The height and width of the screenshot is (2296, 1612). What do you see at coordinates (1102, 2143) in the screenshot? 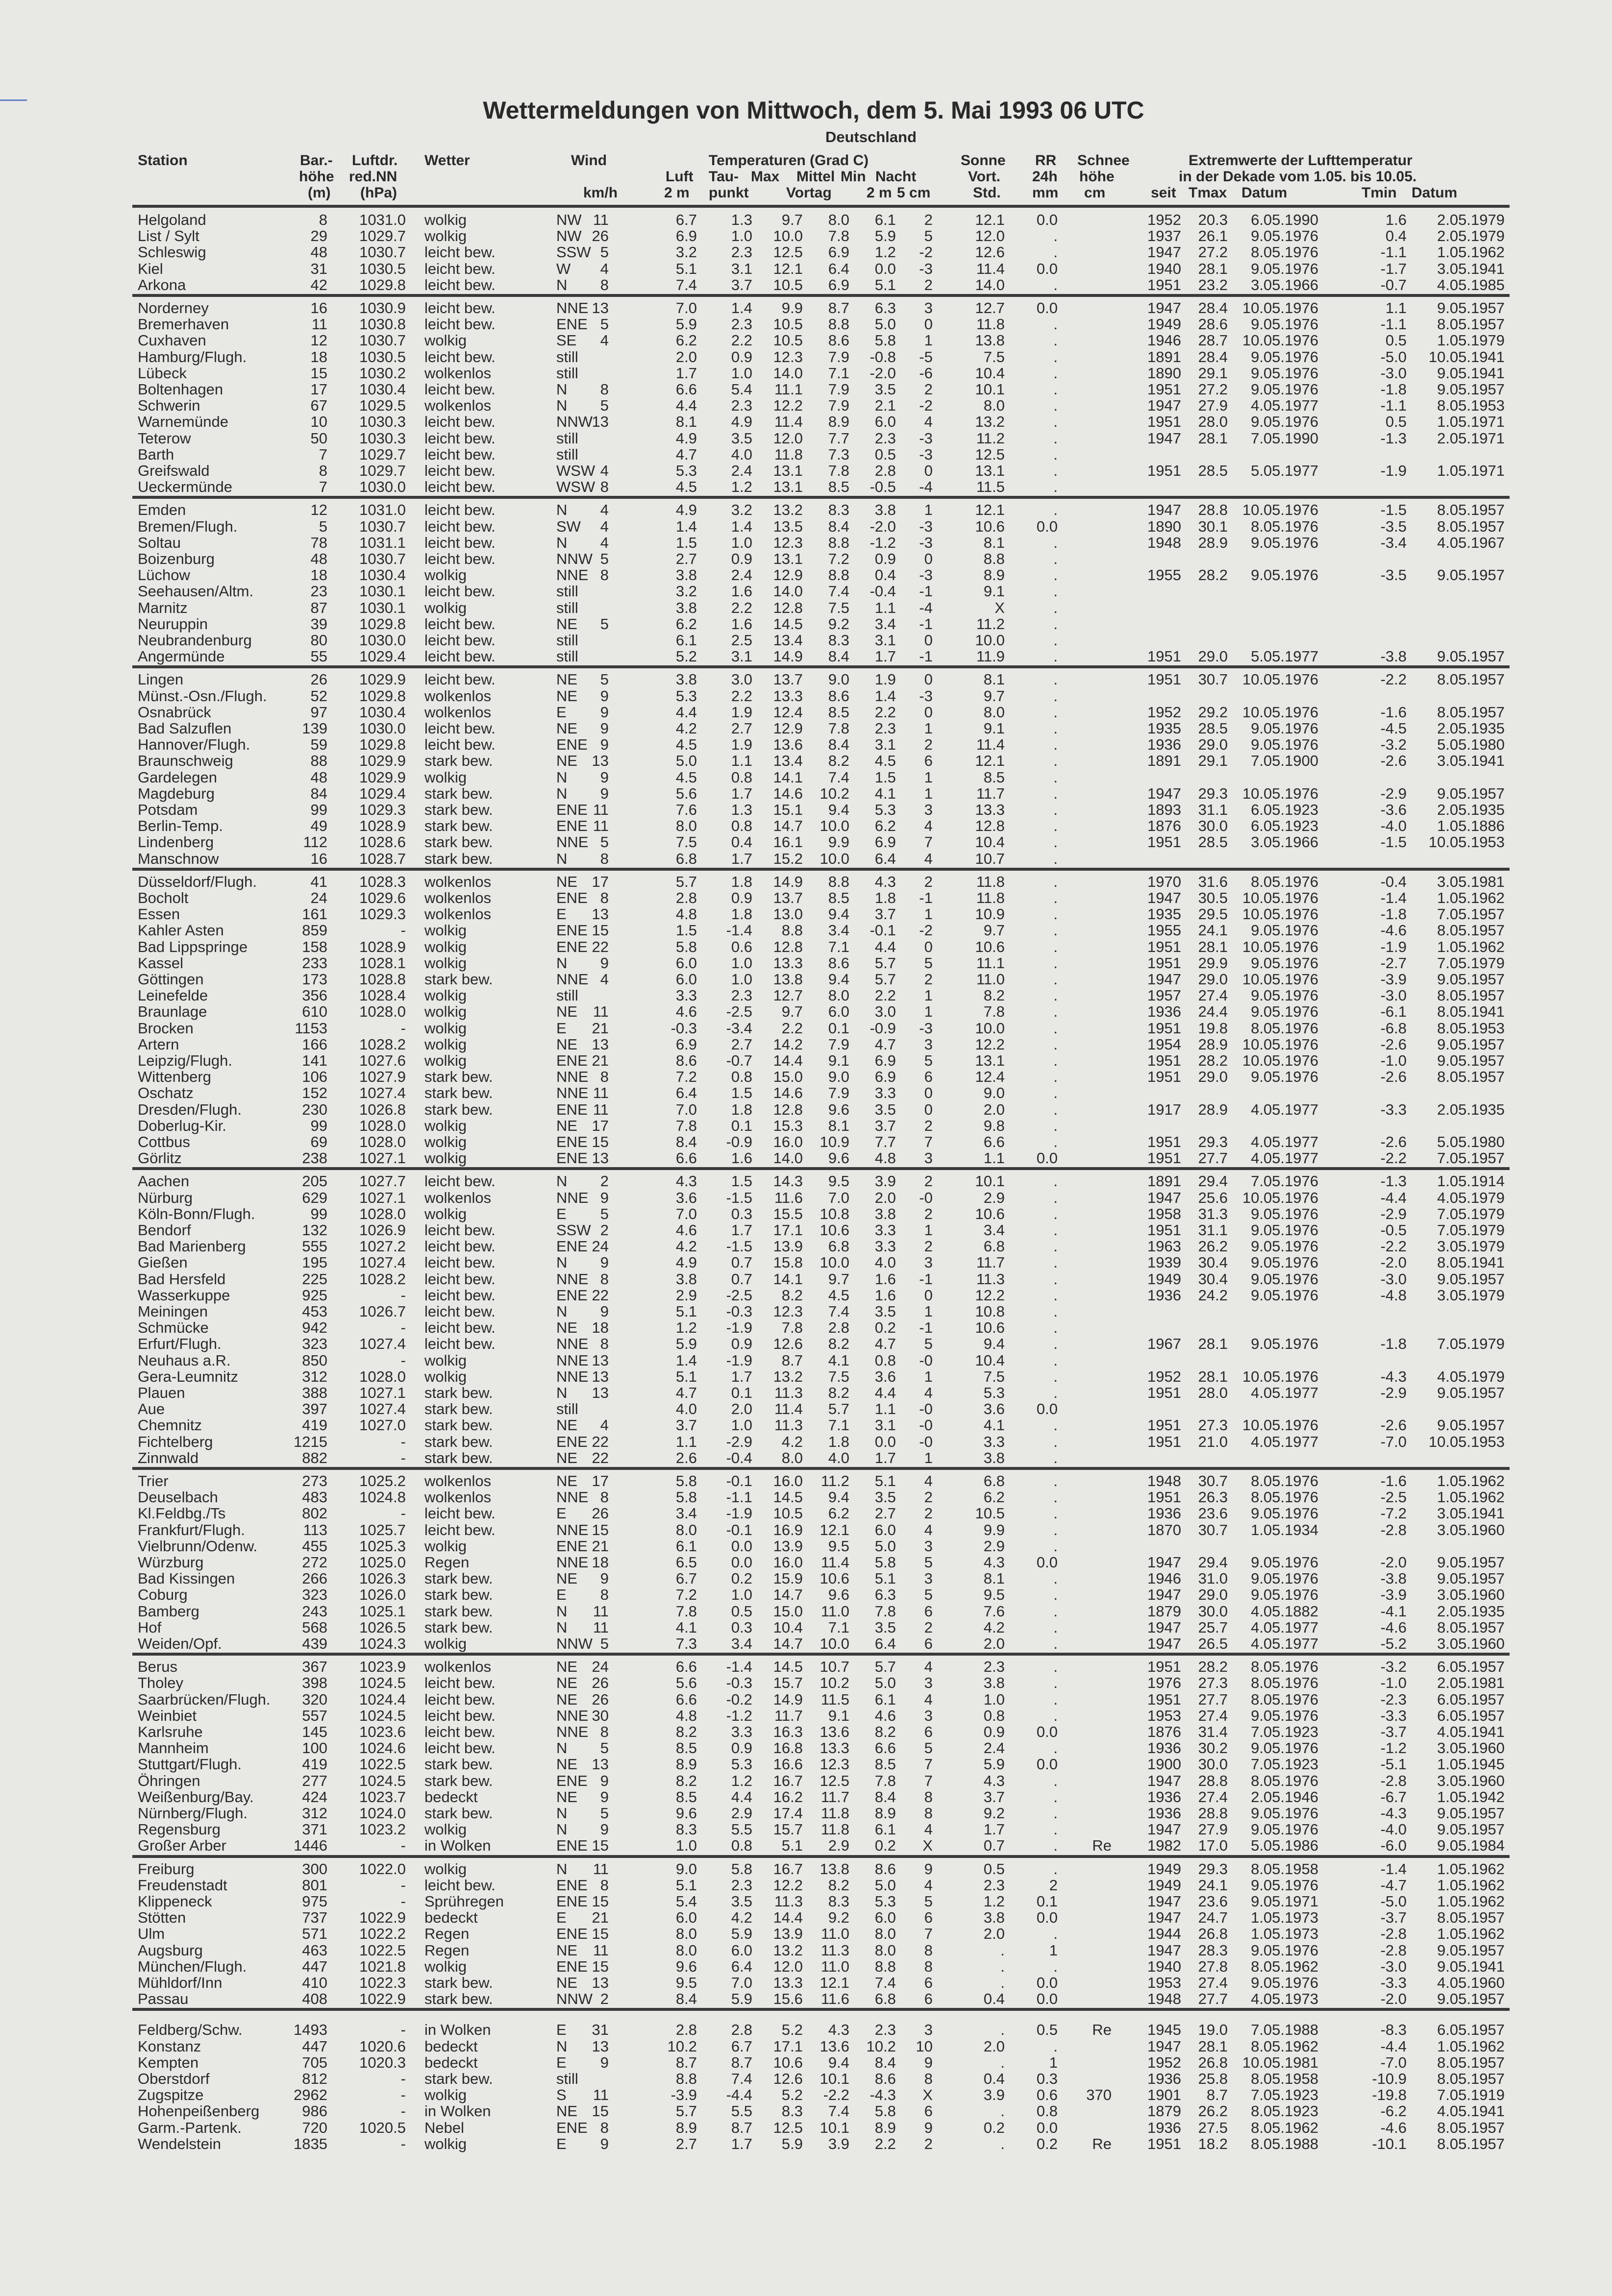
I see `snow-depth: Re` at bounding box center [1102, 2143].